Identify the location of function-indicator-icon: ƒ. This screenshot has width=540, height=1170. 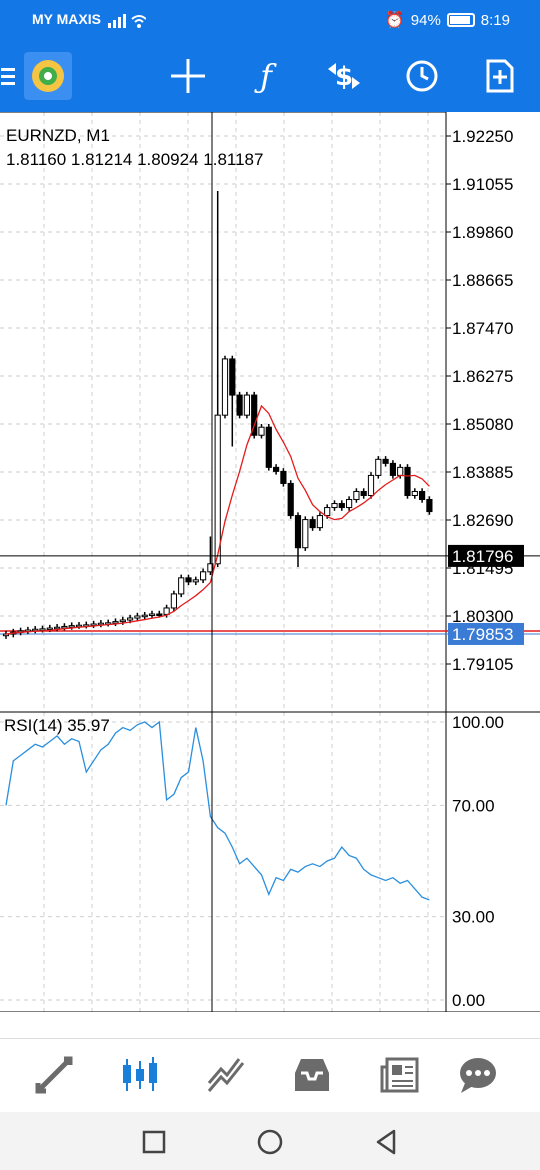
(266, 76).